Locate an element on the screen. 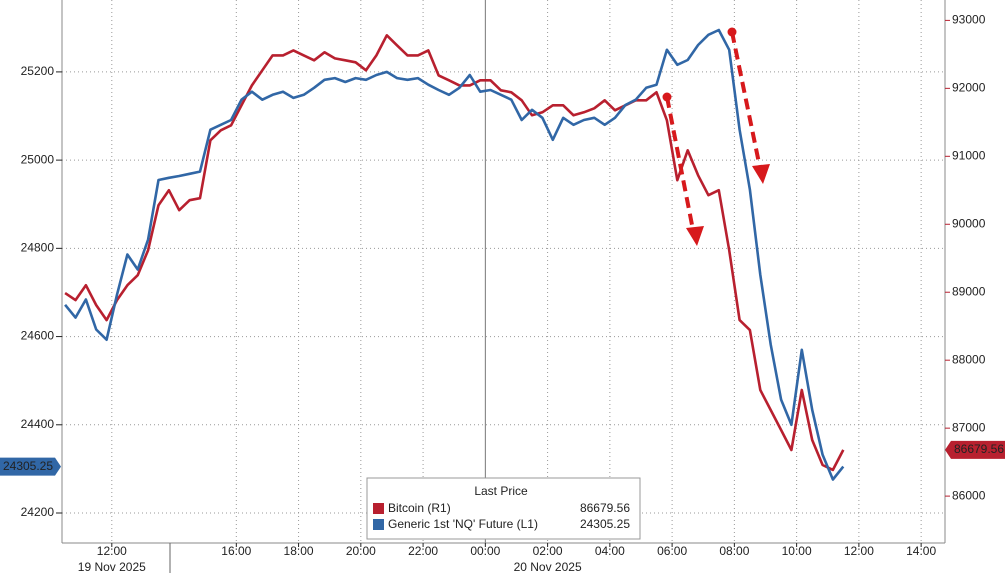 The height and width of the screenshot is (573, 1005). y2-tick-label: 92000 is located at coordinates (969, 88).